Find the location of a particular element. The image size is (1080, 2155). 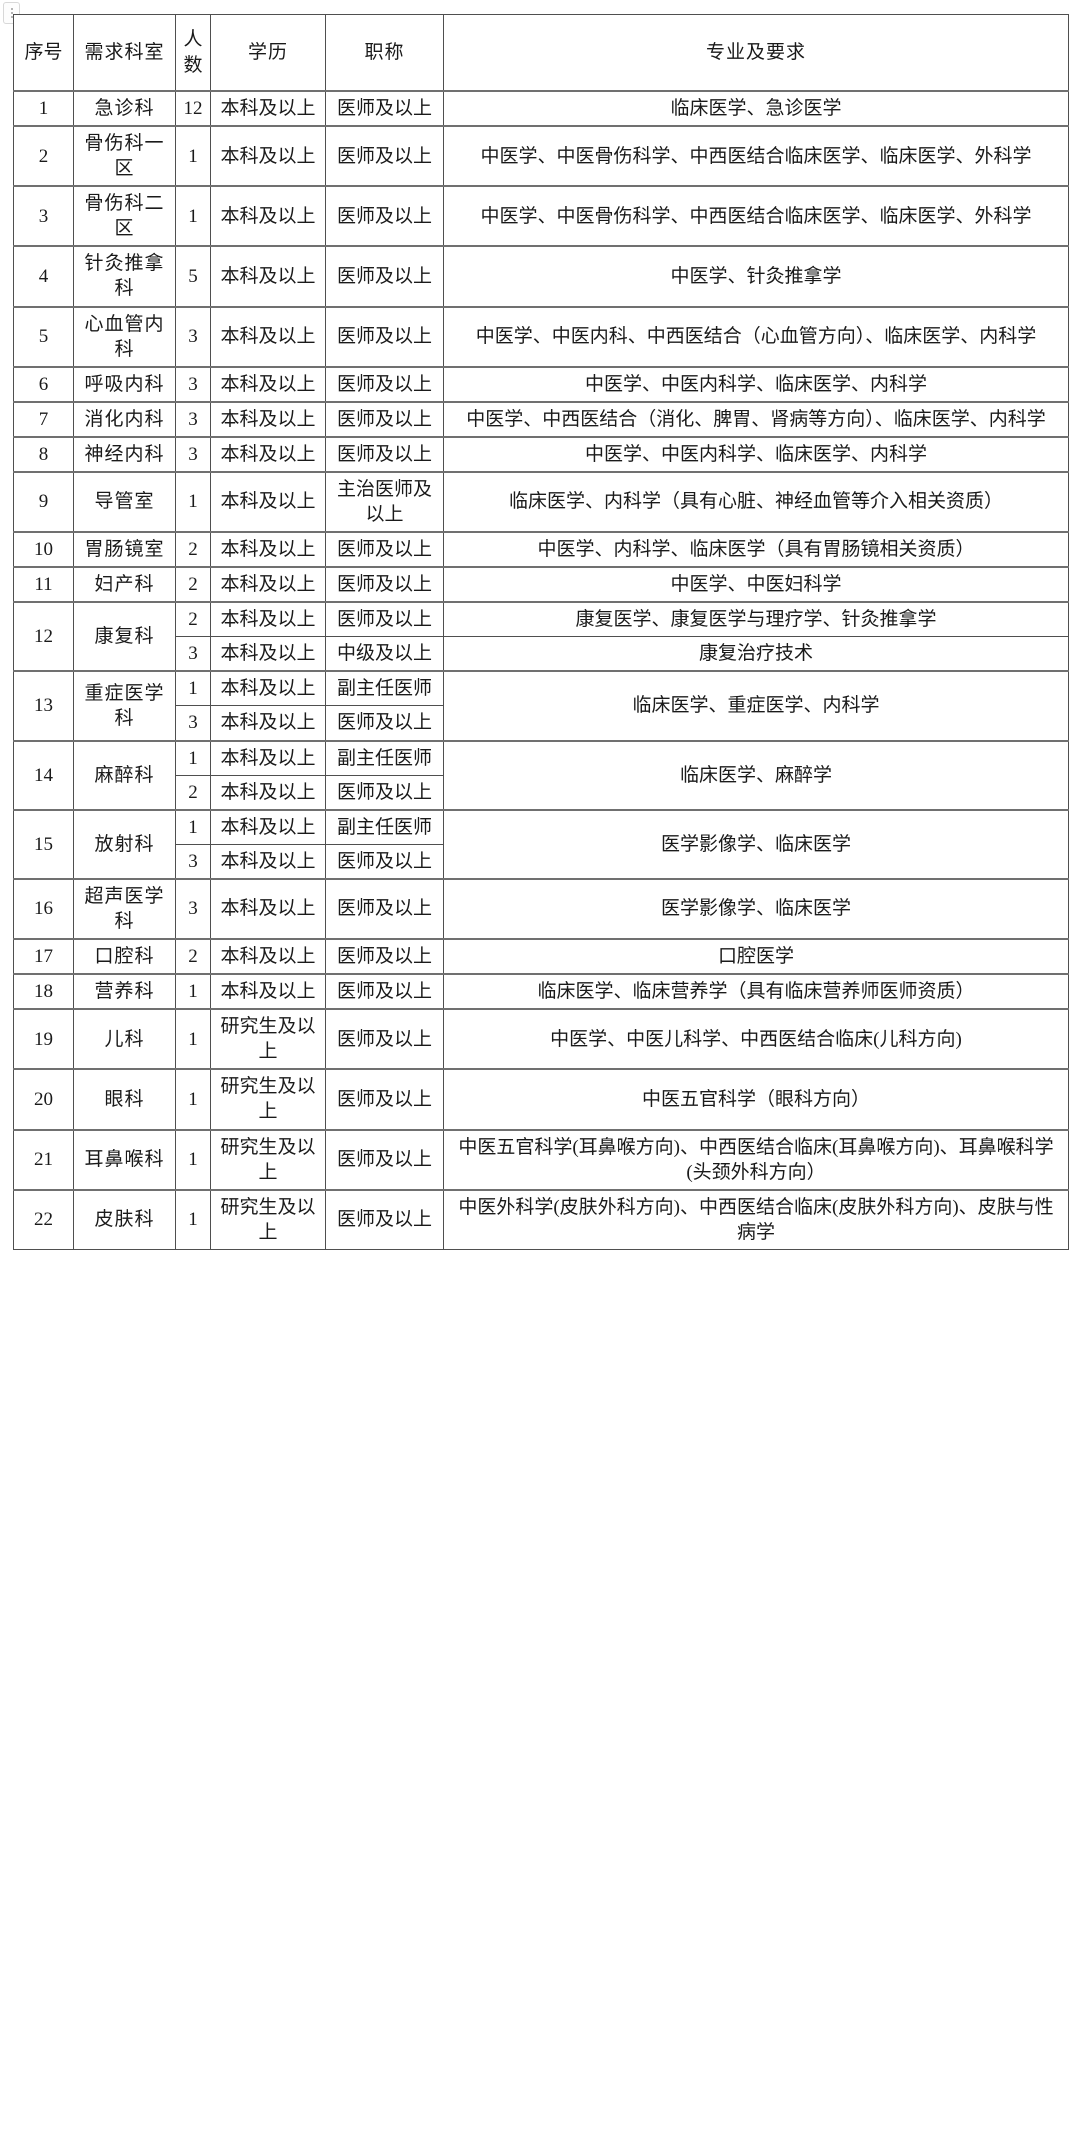

table-row: 14 麻醉科 1 本科及以上 副主任医师 临床医学、麻醉学 is located at coordinates (541, 775).